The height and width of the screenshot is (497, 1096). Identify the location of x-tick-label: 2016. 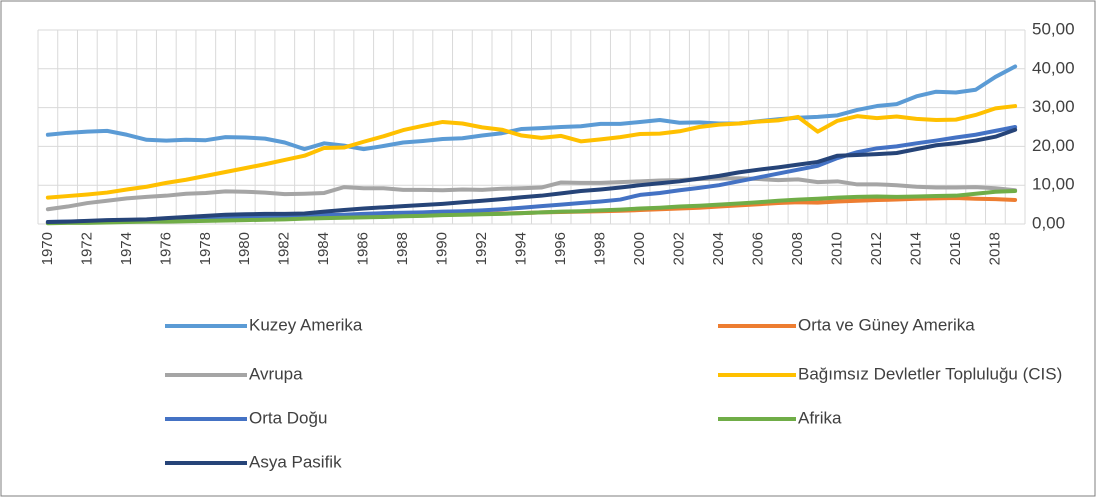
(955, 248).